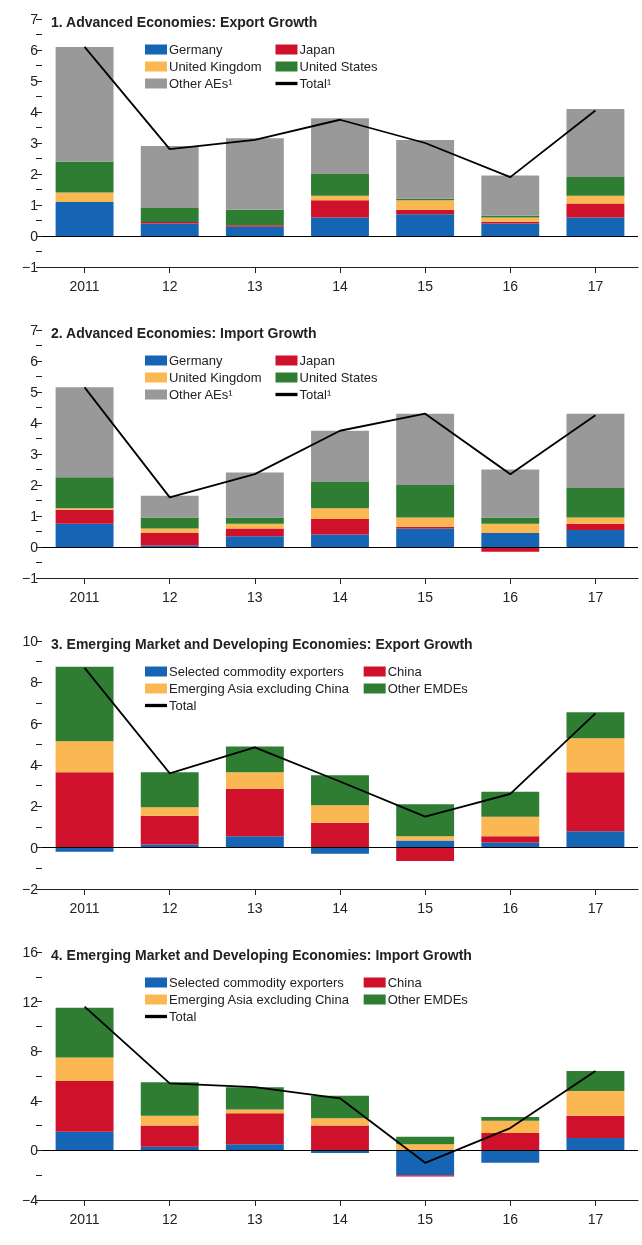  I want to click on line-series, so click(340, 112).